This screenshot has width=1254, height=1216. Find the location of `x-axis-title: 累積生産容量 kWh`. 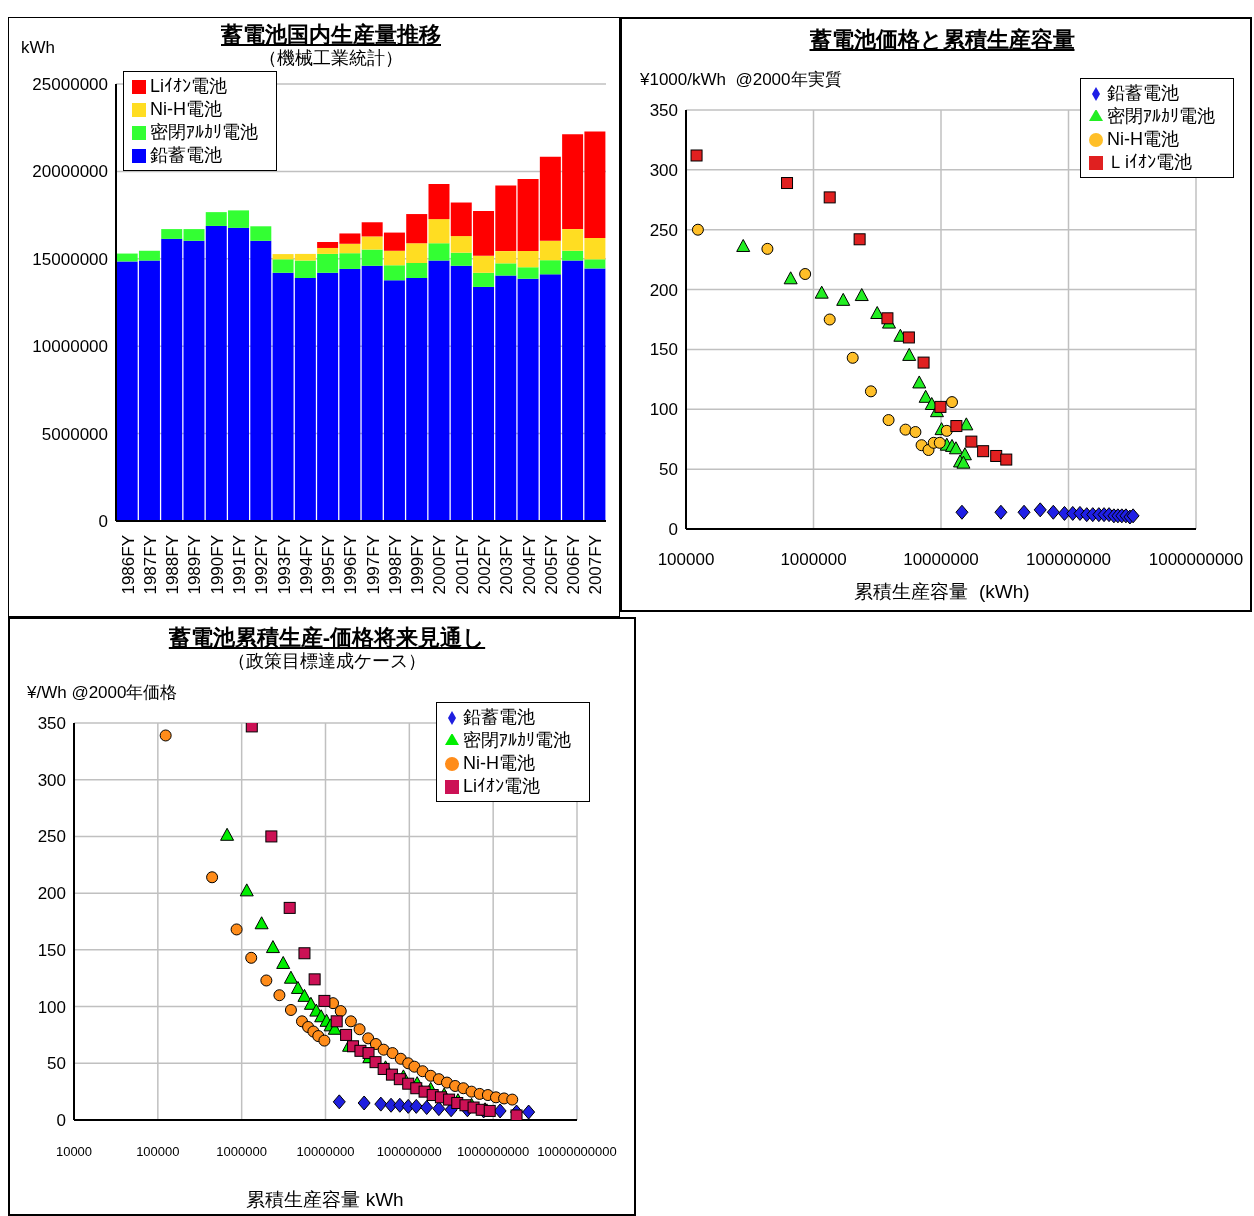

x-axis-title: 累積生産容量 kWh is located at coordinates (325, 1200).